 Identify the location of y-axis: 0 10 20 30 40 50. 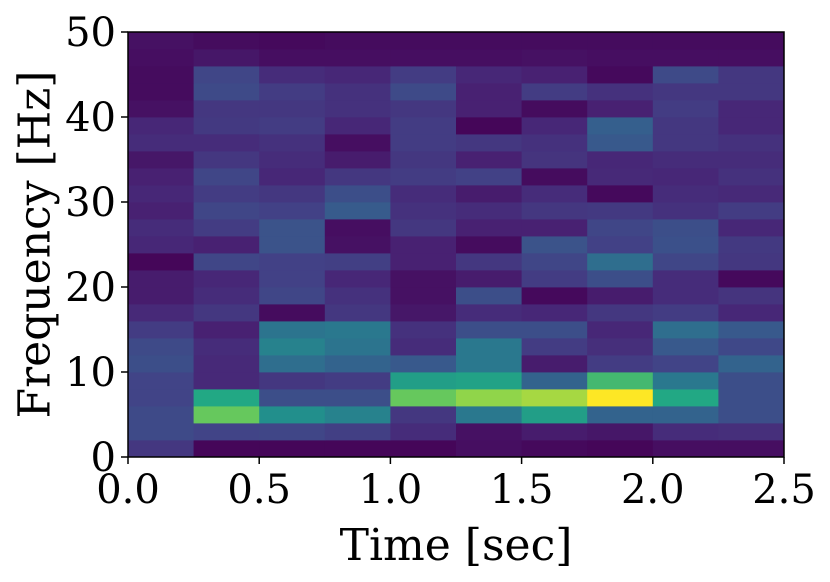
(96, 245).